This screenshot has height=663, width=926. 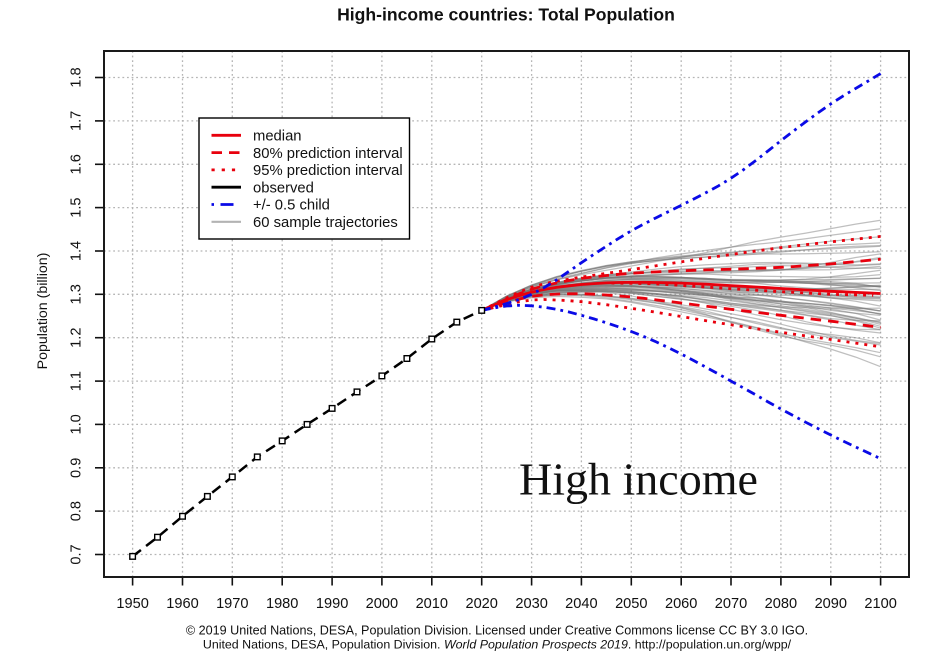 What do you see at coordinates (382, 604) in the screenshot?
I see `svg-text: 2000` at bounding box center [382, 604].